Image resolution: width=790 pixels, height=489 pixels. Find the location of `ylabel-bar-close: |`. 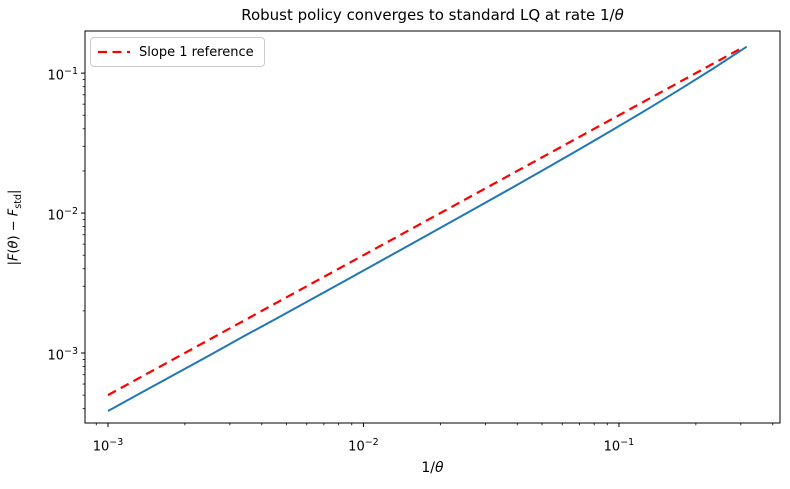

ylabel-bar-close: | is located at coordinates (14, 192).